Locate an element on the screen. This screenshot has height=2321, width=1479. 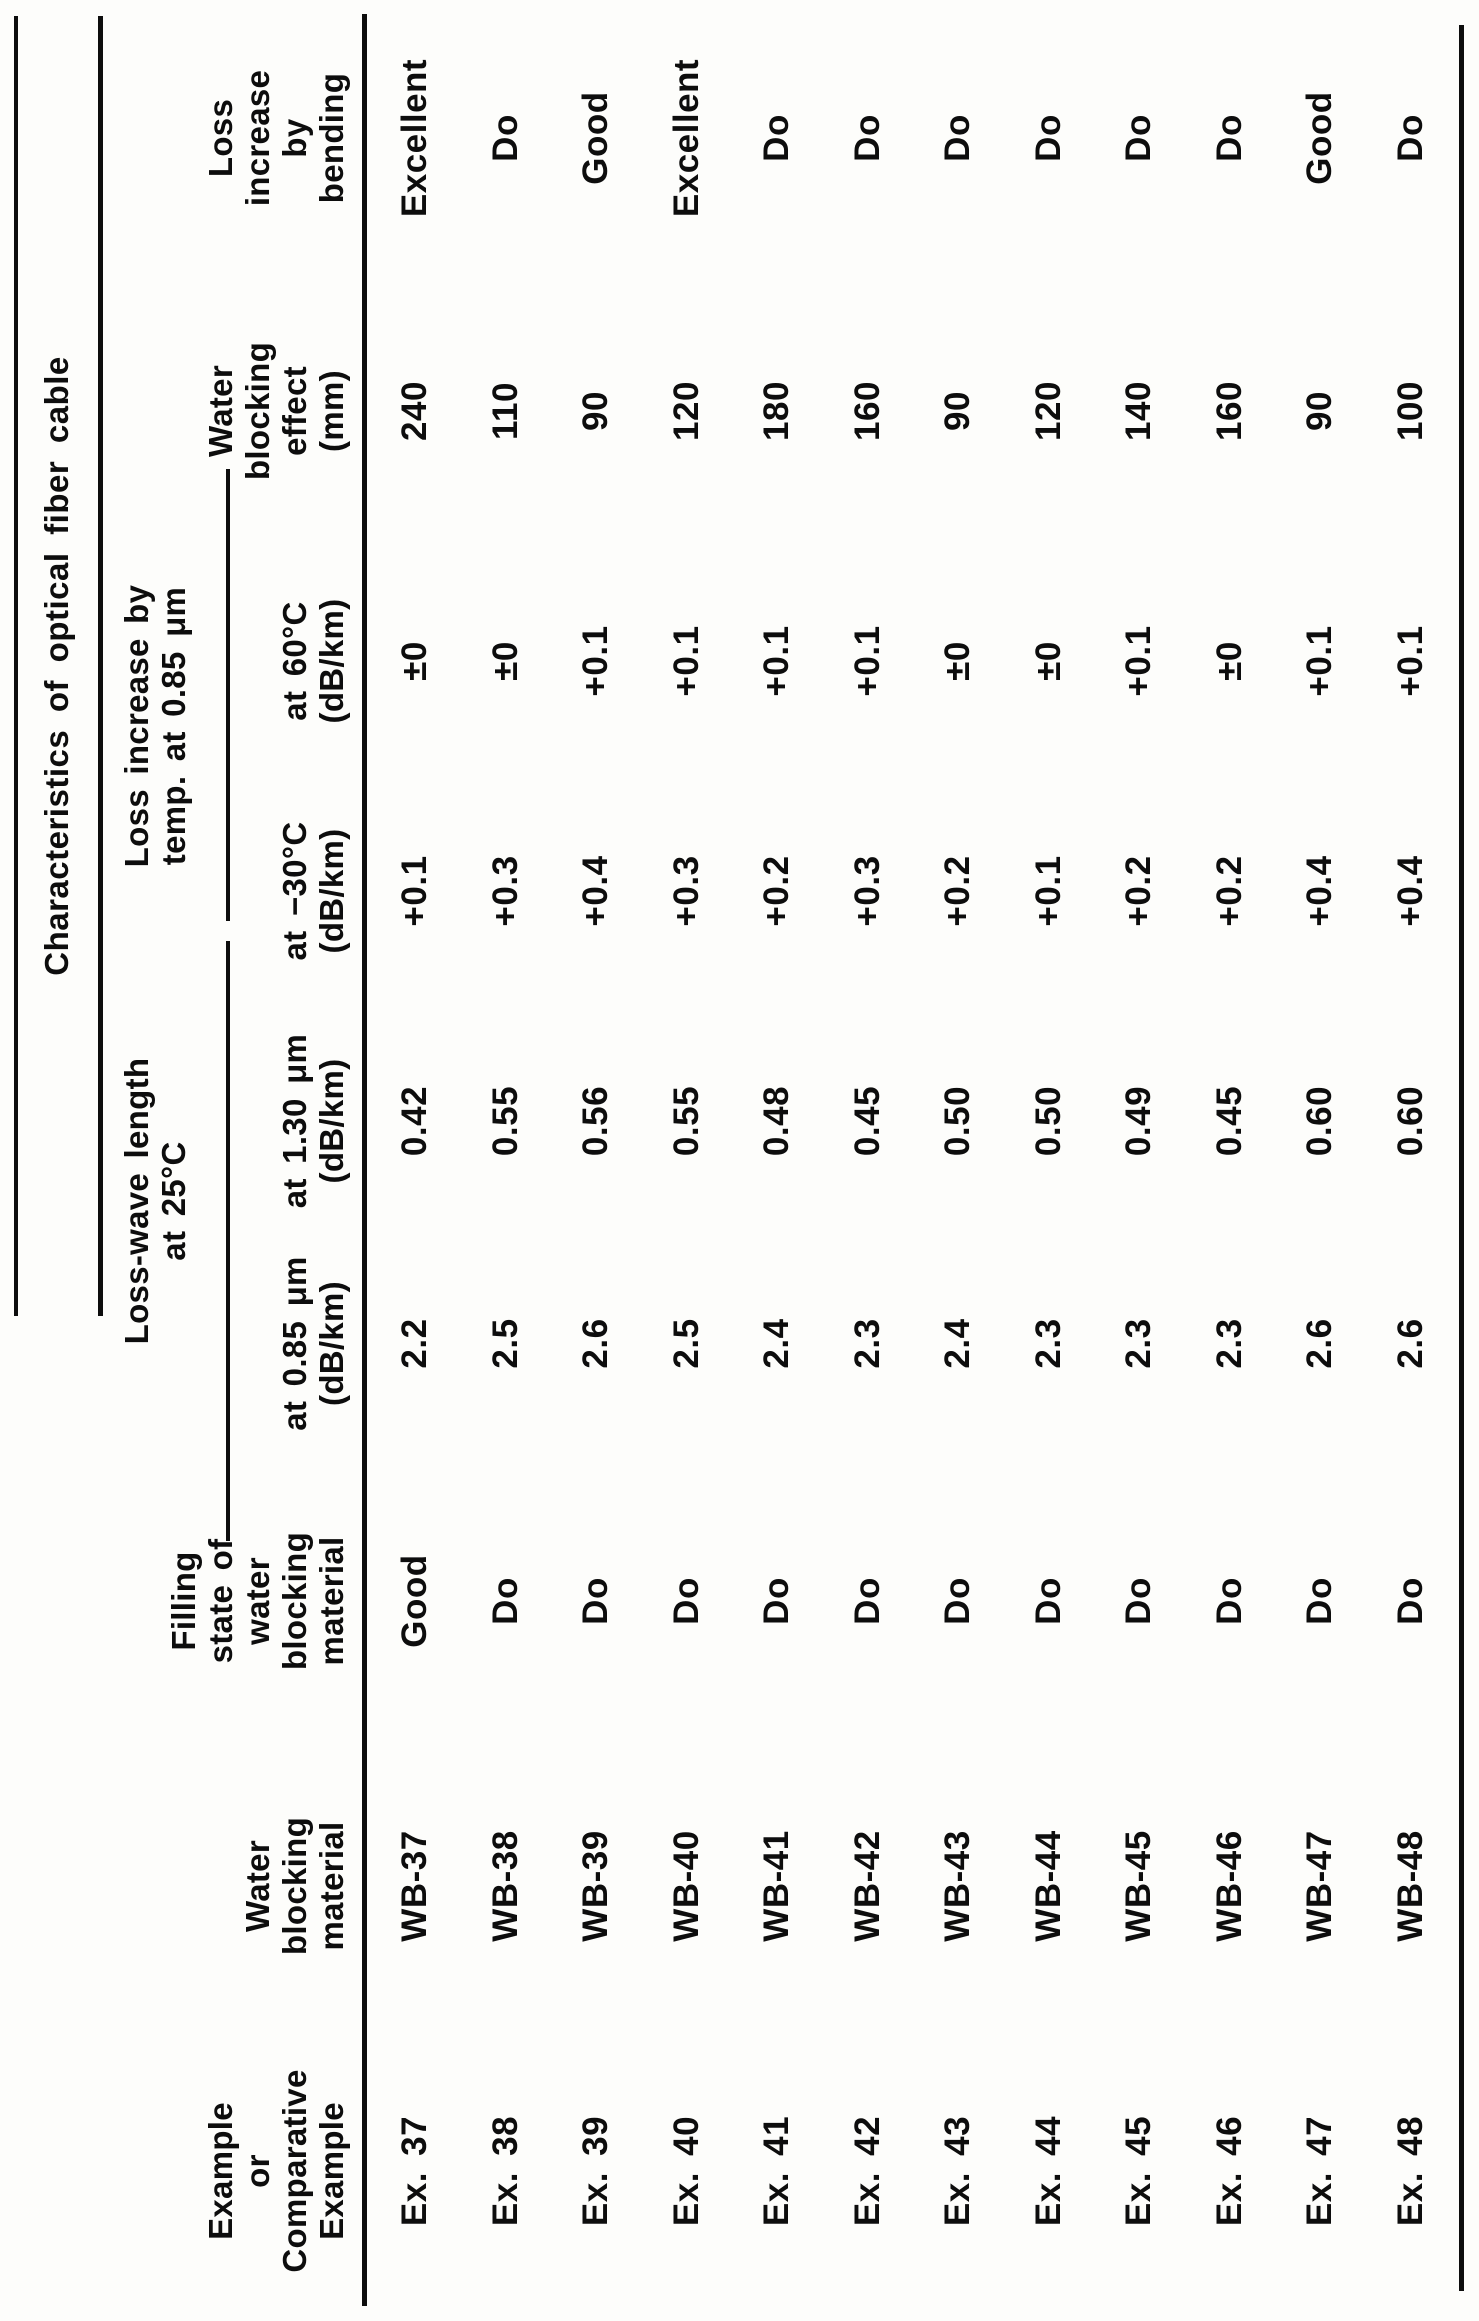
cell-loss-130: 0.45 is located at coordinates (1229, 1121).